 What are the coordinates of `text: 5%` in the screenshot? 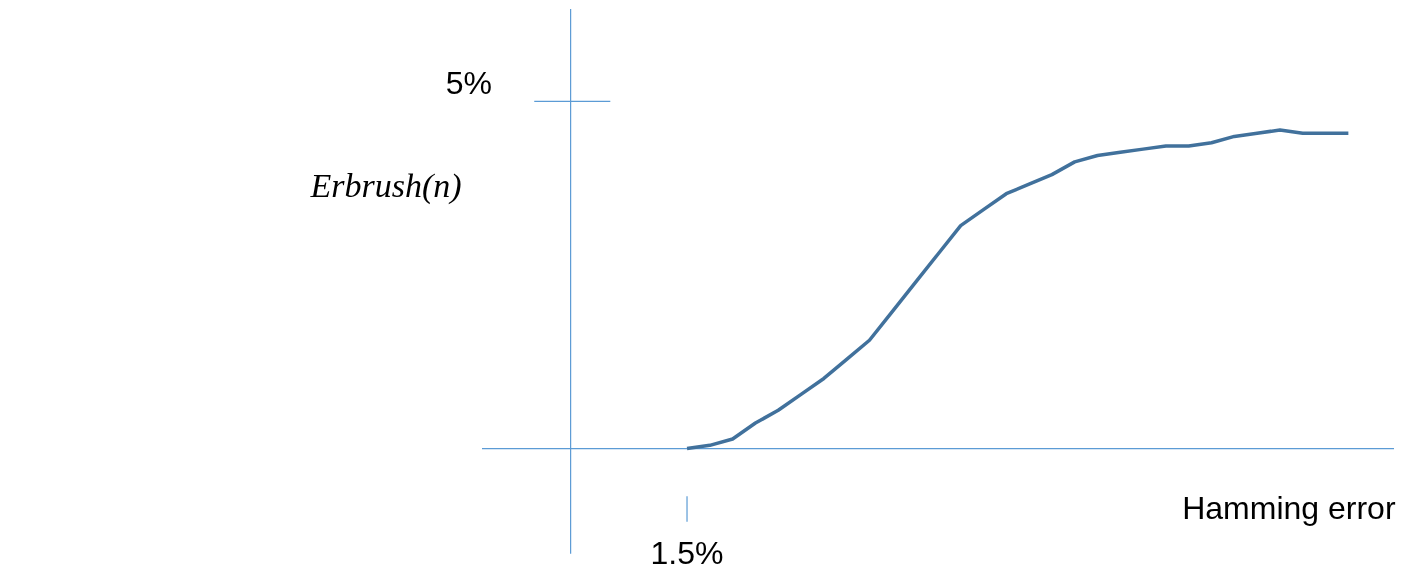 It's located at (468, 83).